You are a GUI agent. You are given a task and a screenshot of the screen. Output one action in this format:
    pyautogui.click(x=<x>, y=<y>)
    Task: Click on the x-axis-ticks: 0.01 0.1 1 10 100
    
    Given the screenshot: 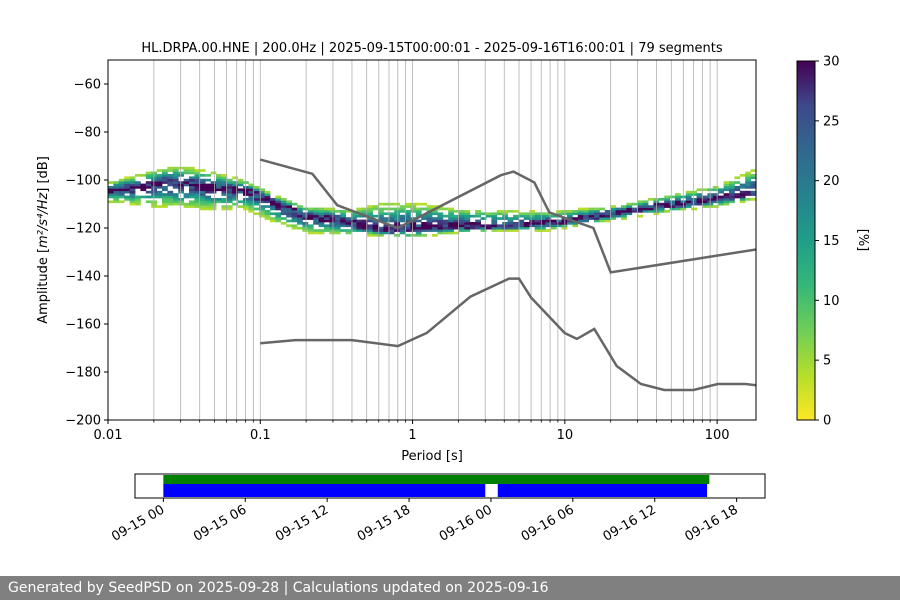 What is the action you would take?
    pyautogui.click(x=412, y=431)
    